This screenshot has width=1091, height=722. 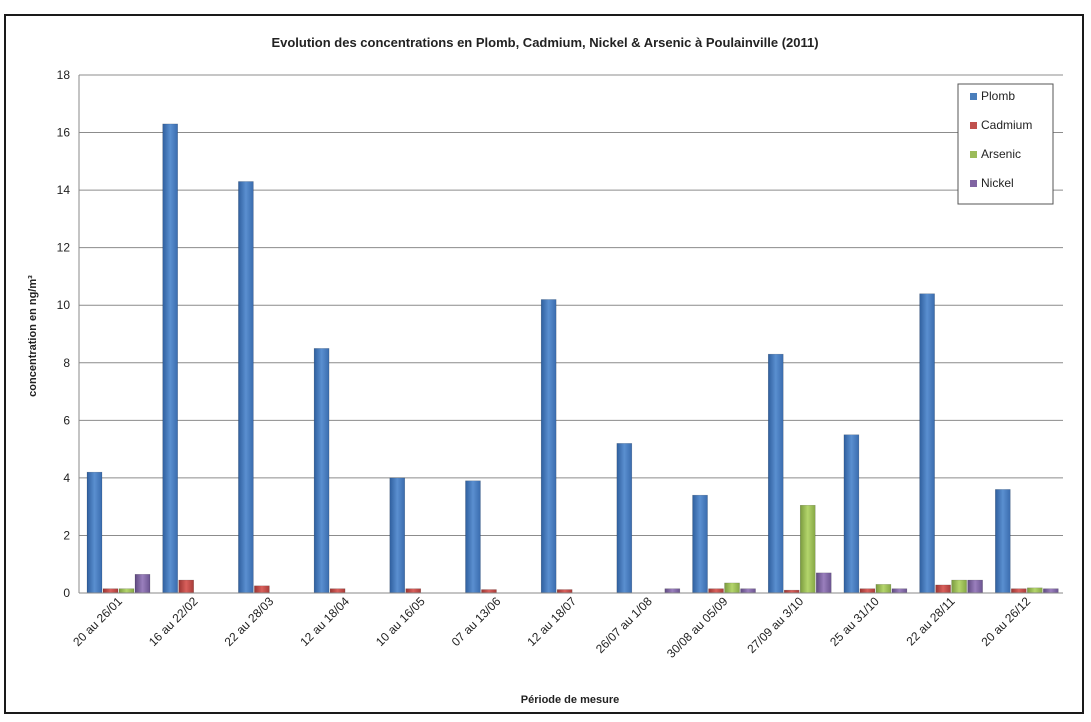 I want to click on x-tick-label: 07 au 13/06, so click(x=476, y=621).